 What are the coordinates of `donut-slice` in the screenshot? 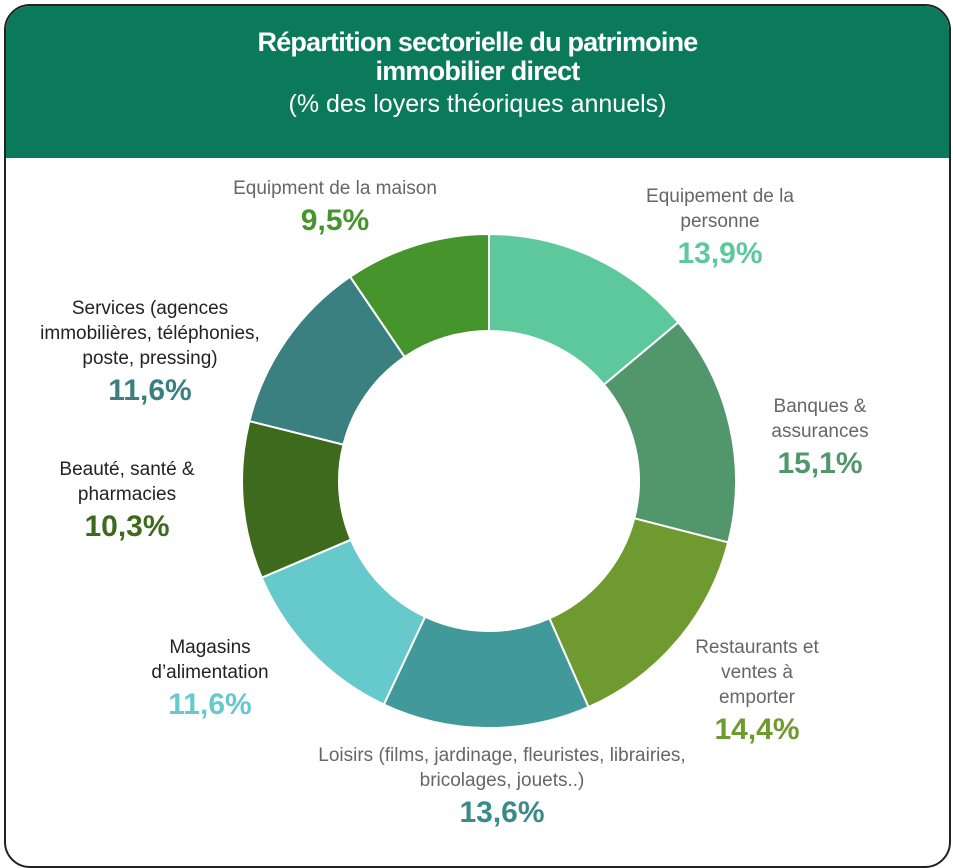 It's located at (419, 295).